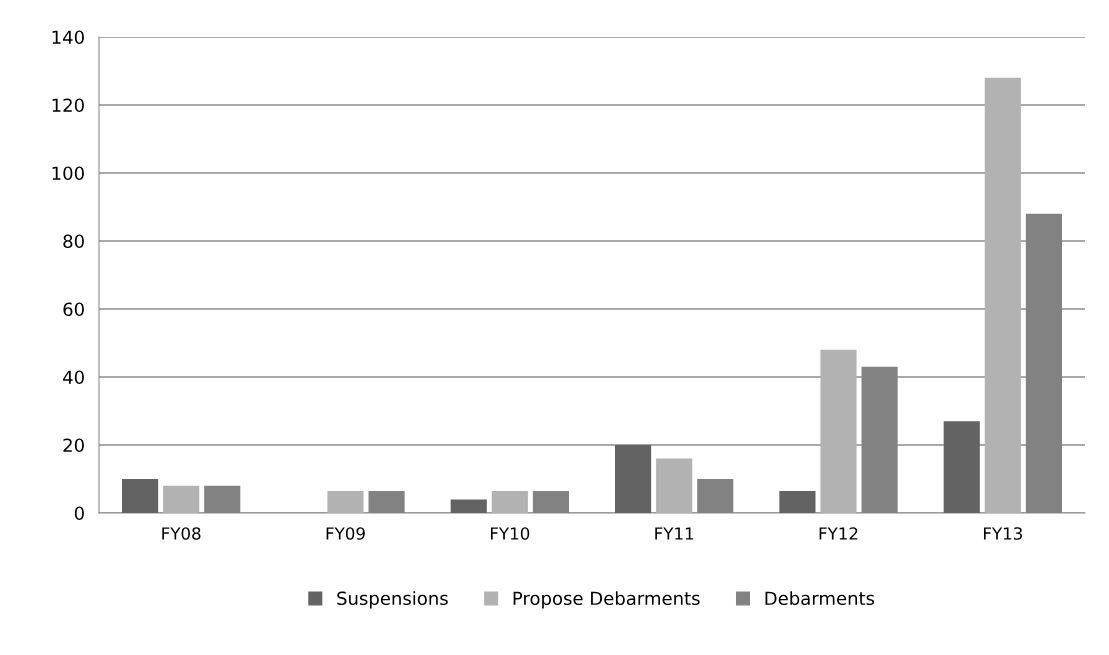  What do you see at coordinates (820, 598) in the screenshot?
I see `legend-label: Debarments` at bounding box center [820, 598].